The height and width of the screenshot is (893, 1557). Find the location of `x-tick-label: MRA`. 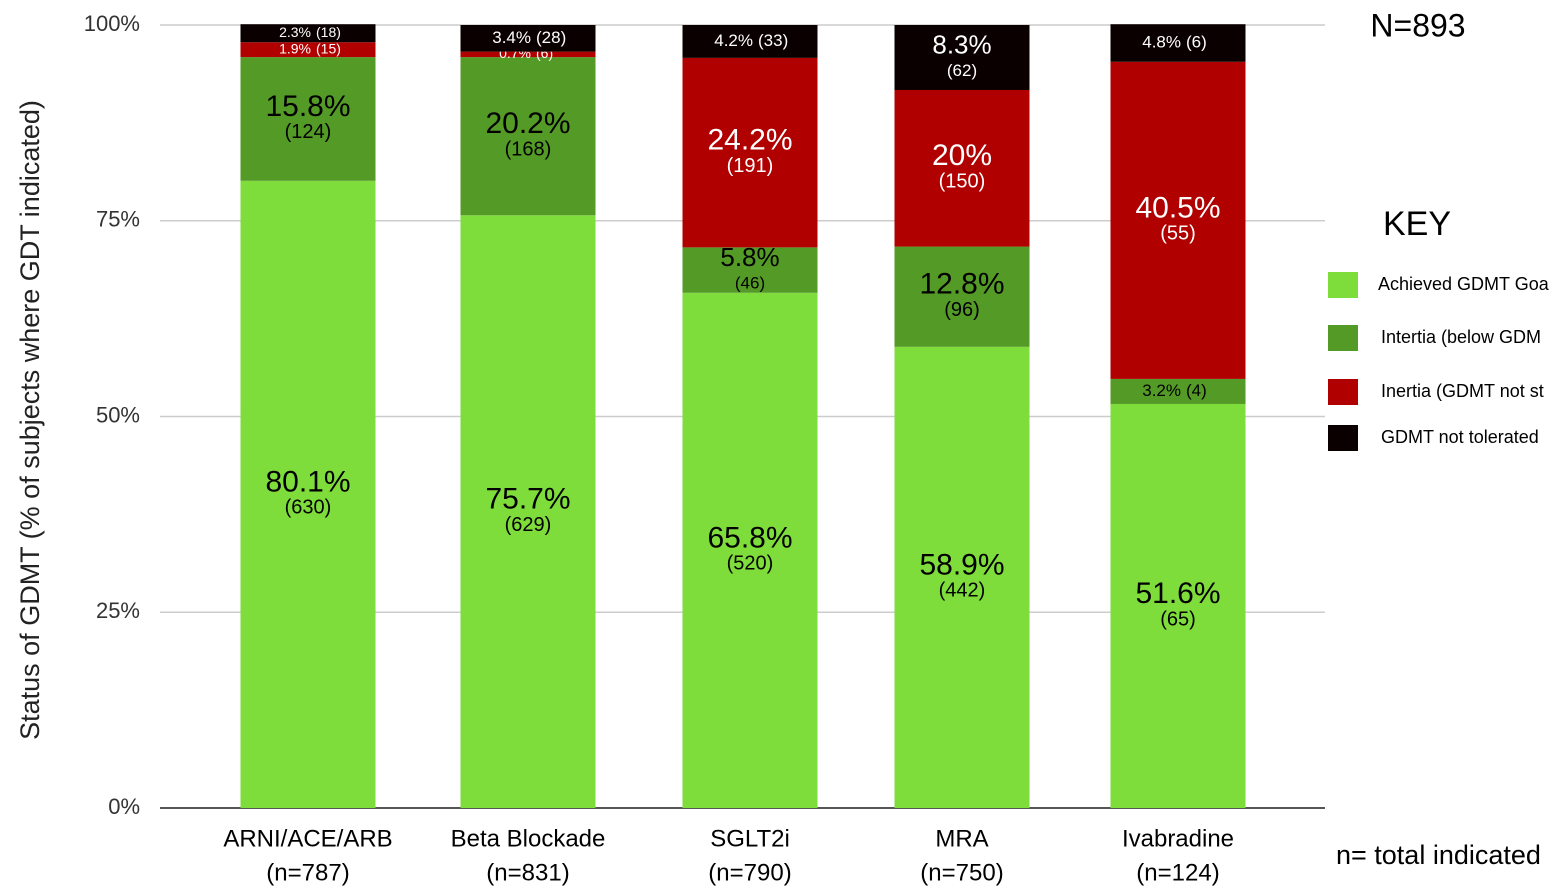

x-tick-label: MRA is located at coordinates (961, 838).